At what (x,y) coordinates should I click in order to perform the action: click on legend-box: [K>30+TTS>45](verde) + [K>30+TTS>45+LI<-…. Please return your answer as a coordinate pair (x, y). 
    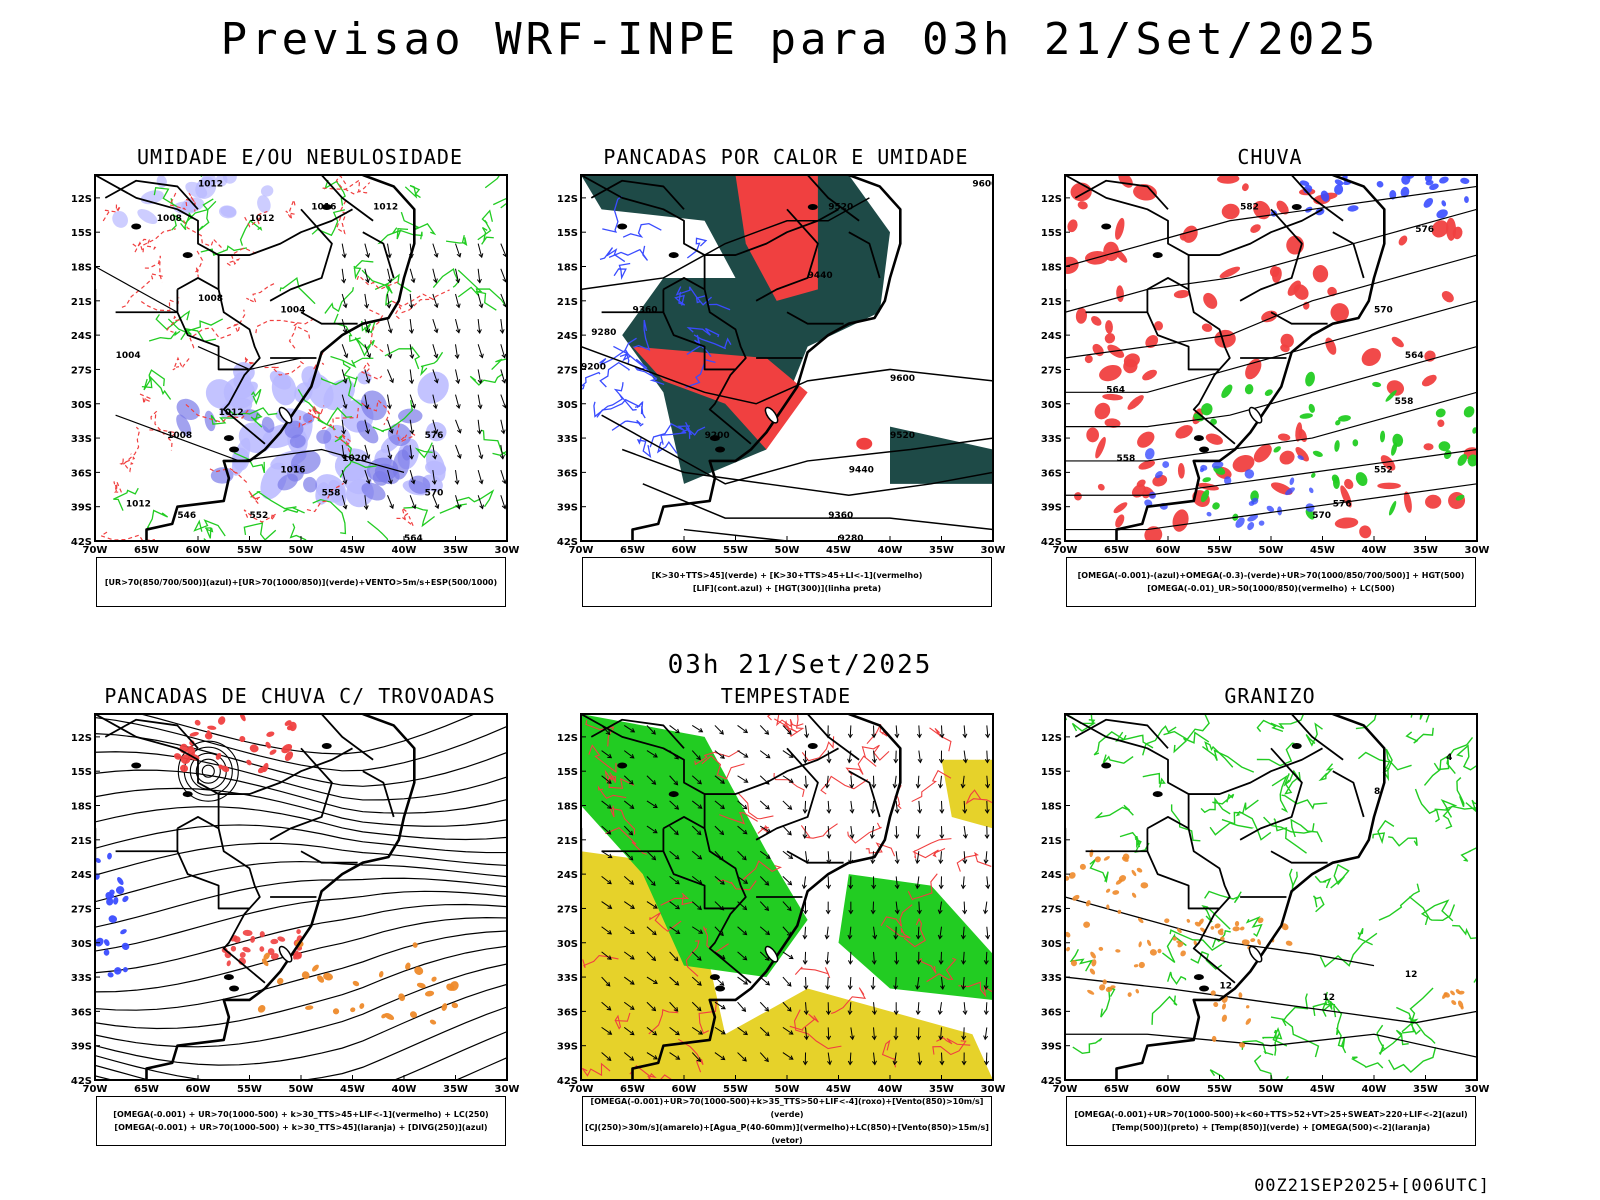
    Looking at the image, I should click on (787, 582).